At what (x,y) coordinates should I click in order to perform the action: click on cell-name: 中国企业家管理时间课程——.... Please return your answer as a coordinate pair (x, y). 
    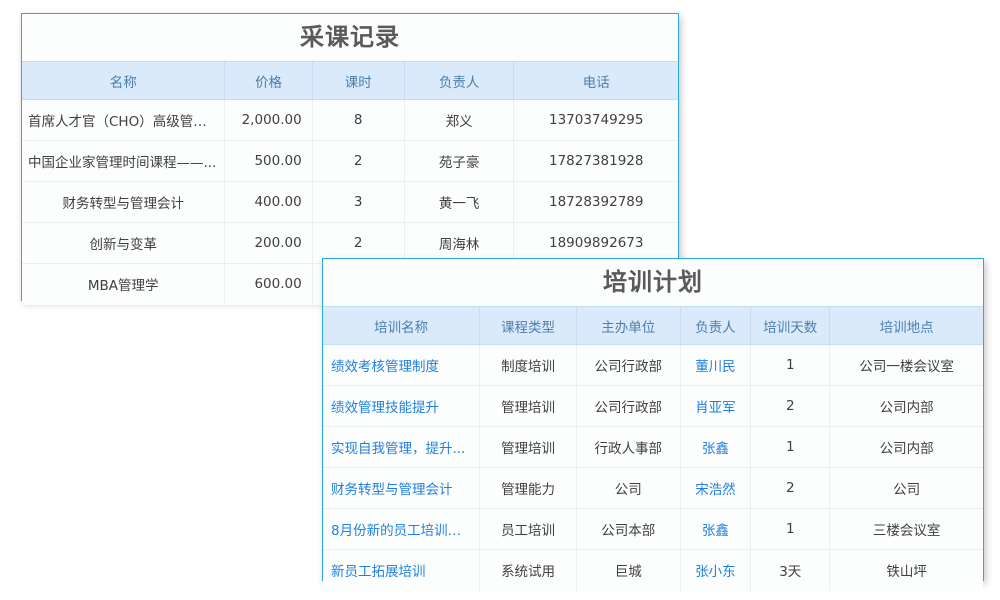
    Looking at the image, I should click on (124, 161).